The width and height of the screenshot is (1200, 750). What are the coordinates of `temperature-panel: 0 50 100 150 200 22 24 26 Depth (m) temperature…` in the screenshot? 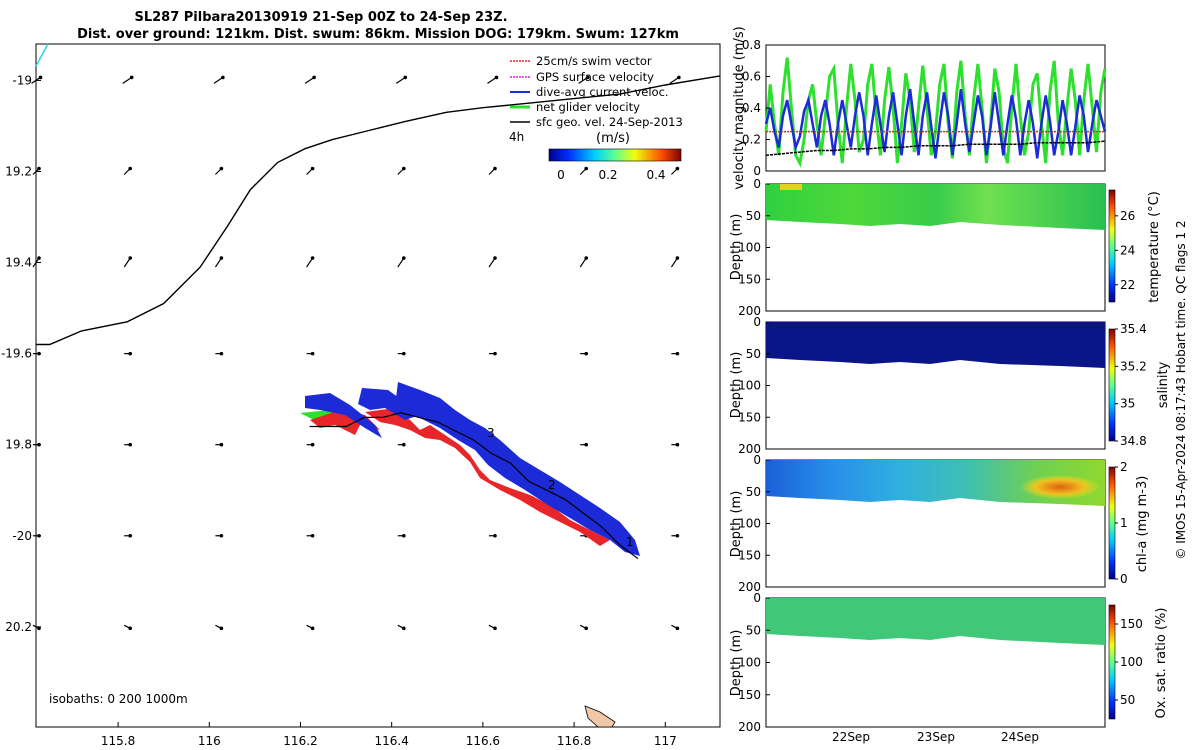 It's located at (945, 247).